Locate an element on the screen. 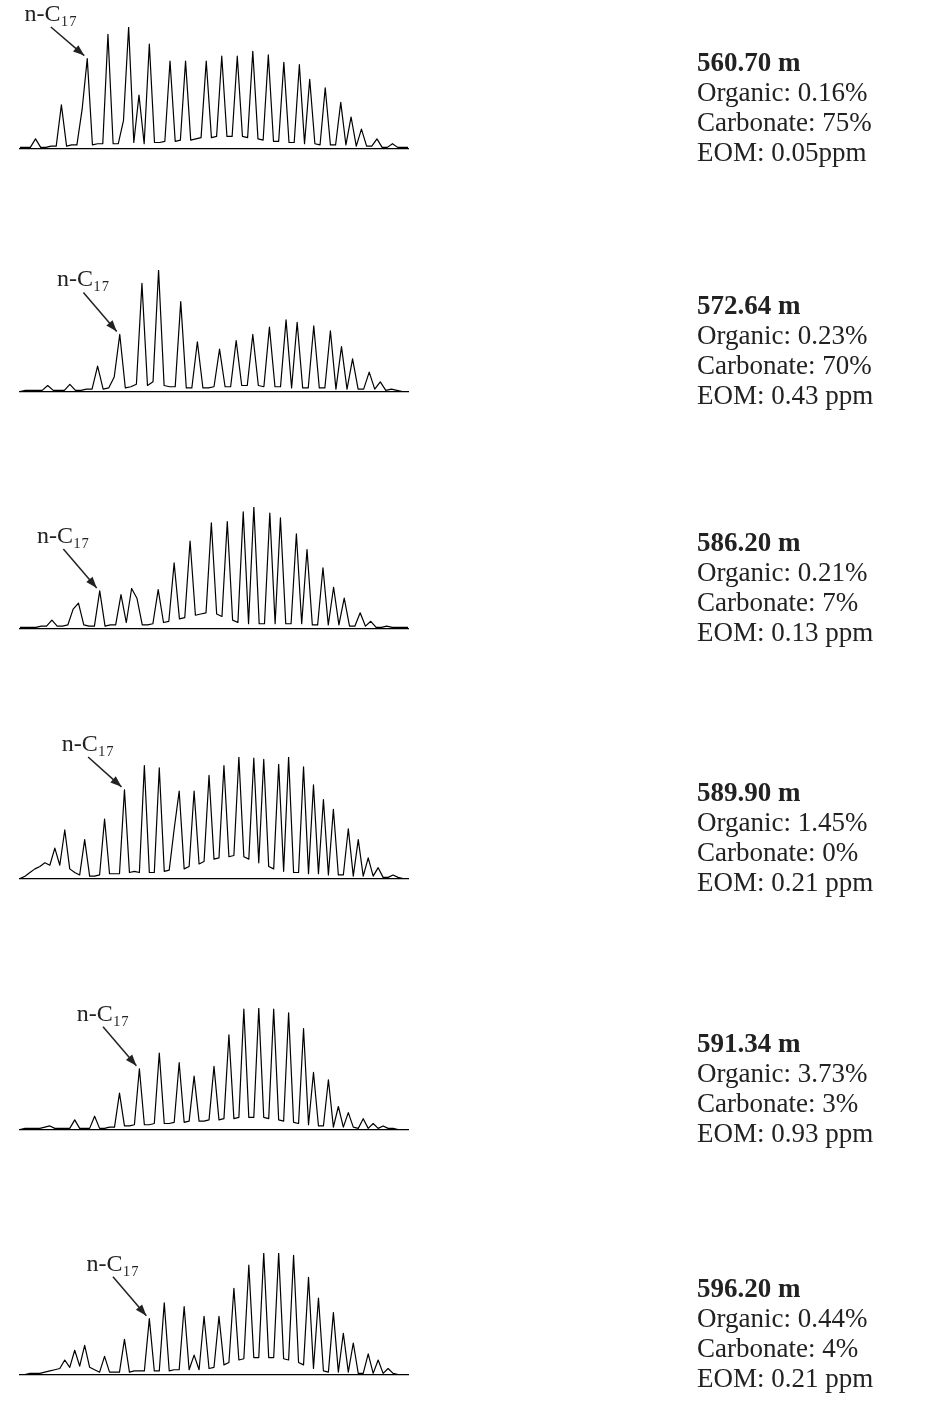 Image resolution: width=941 pixels, height=1401 pixels. text: Carbonate: 75% is located at coordinates (784, 122).